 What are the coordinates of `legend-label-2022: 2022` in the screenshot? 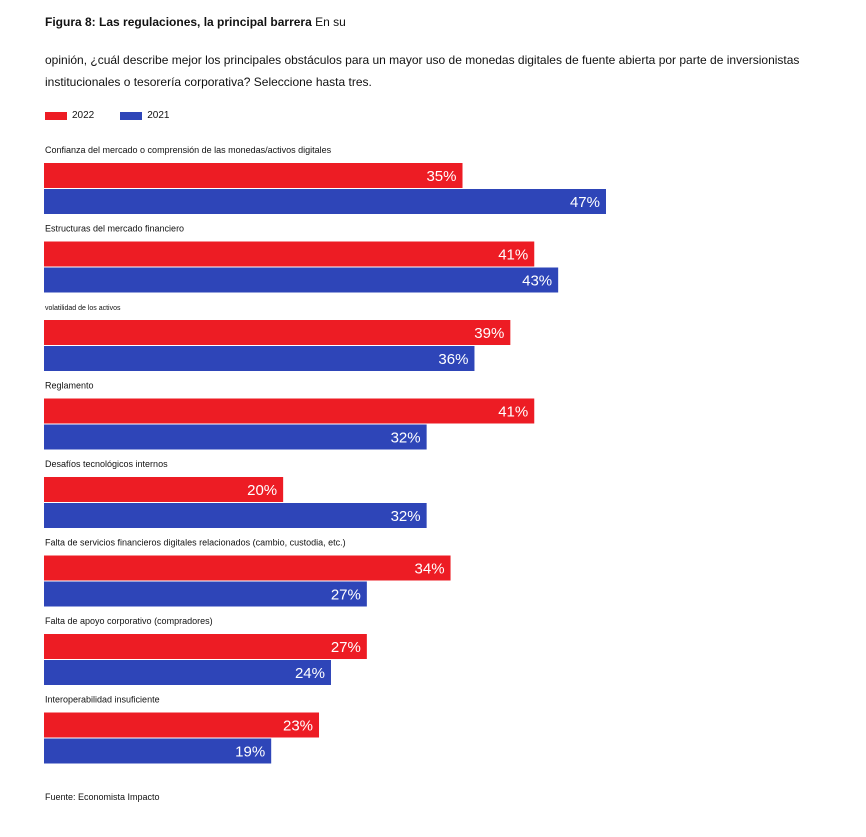 It's located at (83, 115).